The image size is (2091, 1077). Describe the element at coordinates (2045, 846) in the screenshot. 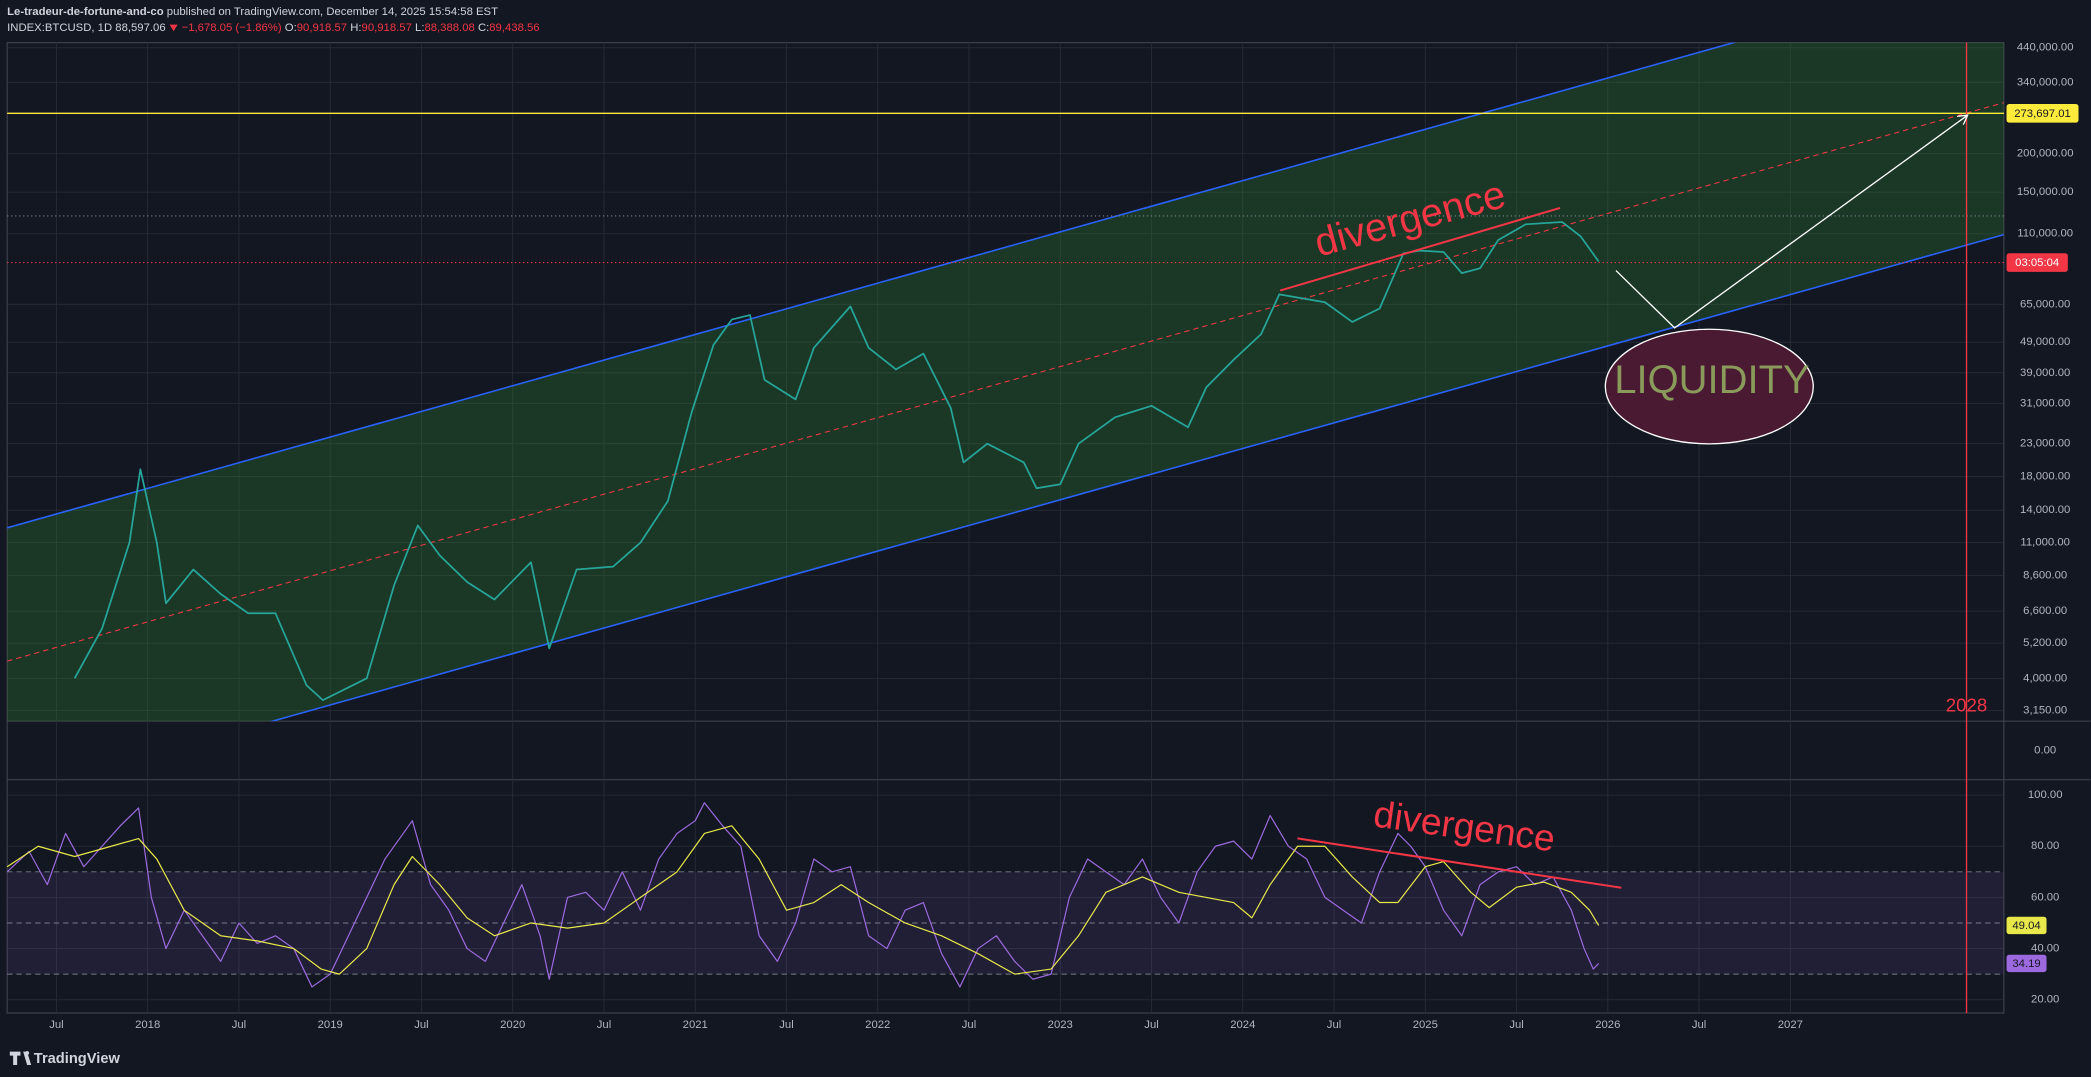

I see `y-tick-label: 80.00` at that location.